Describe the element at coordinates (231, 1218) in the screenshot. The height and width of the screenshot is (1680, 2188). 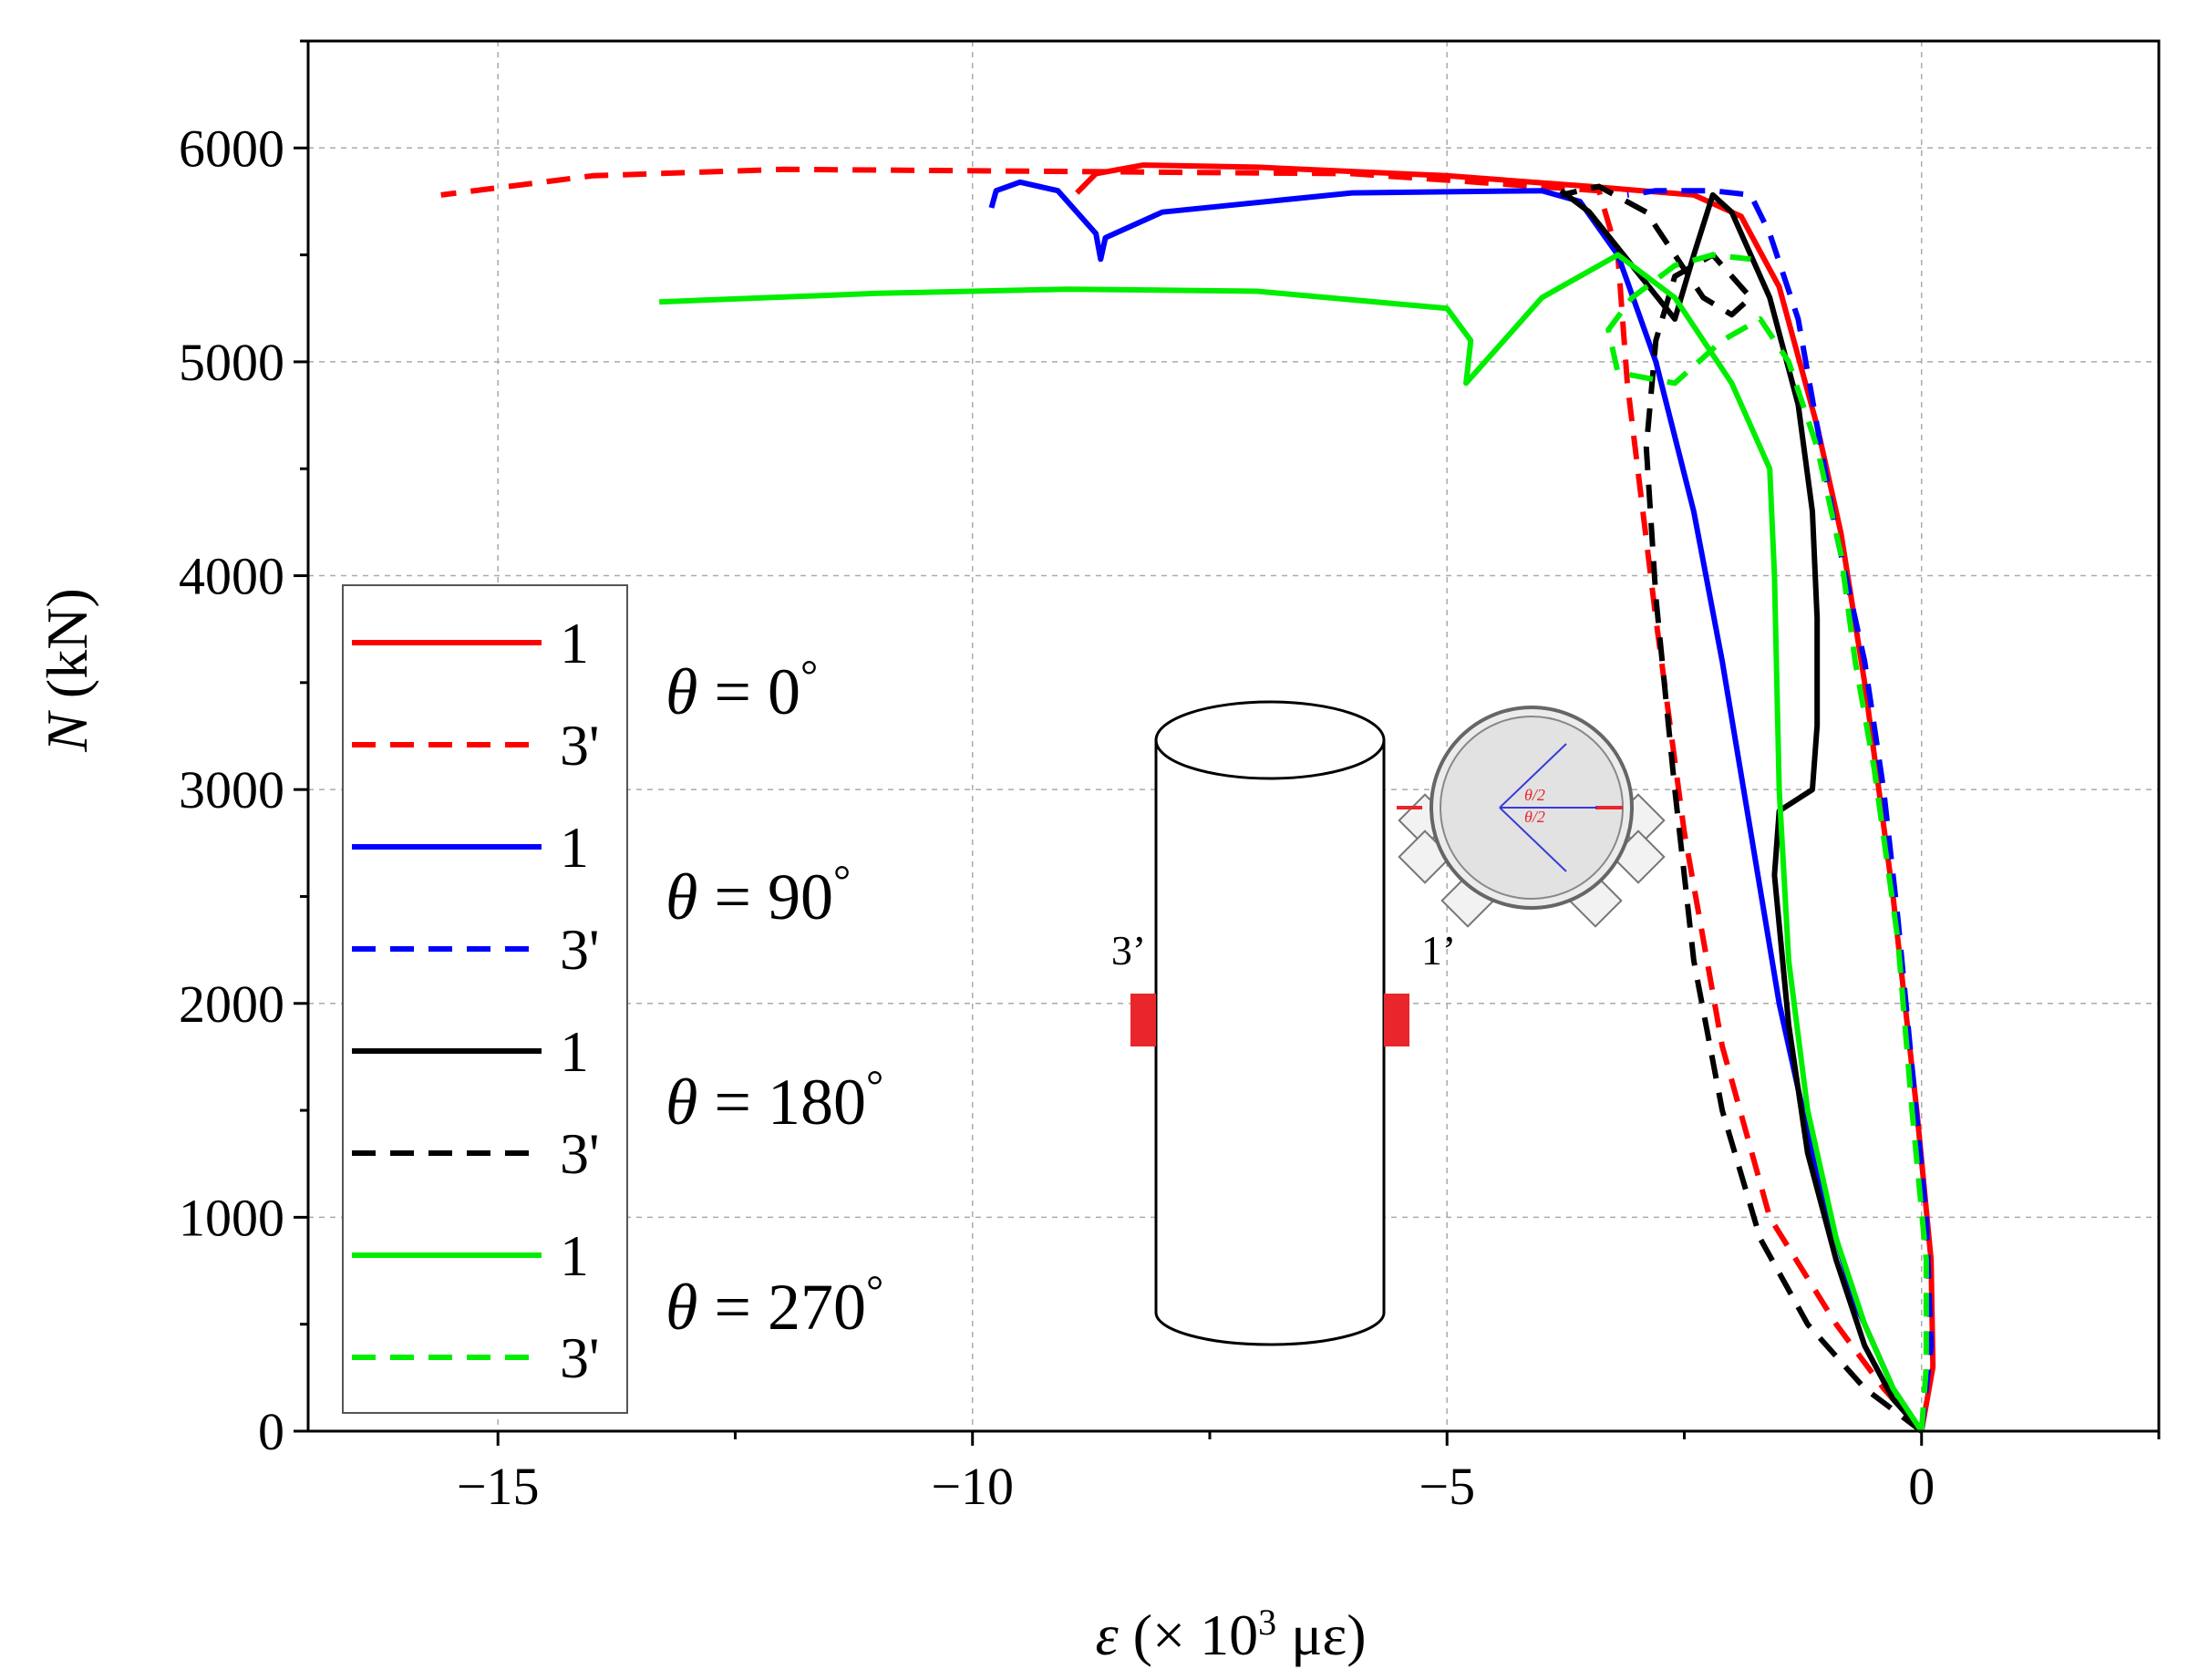
I see `y-tick-label: 1000` at that location.